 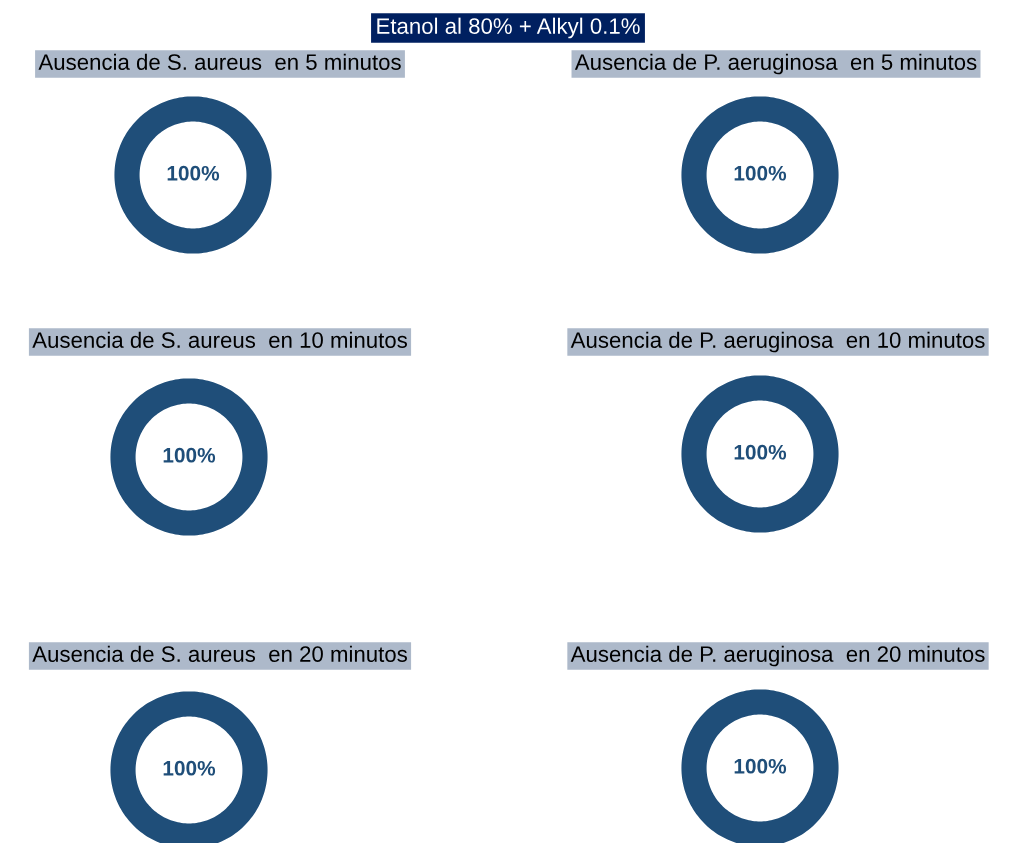 I want to click on chart-title: Ausencia de P. aeruginosa en 10 minutos, so click(x=777, y=342).